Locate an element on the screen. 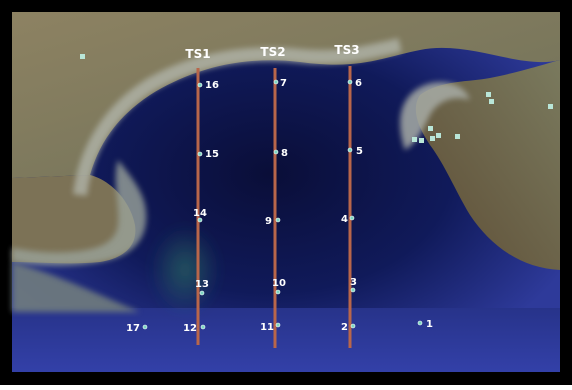 This screenshot has width=572, height=390. station-label-7: 7 is located at coordinates (283, 83).